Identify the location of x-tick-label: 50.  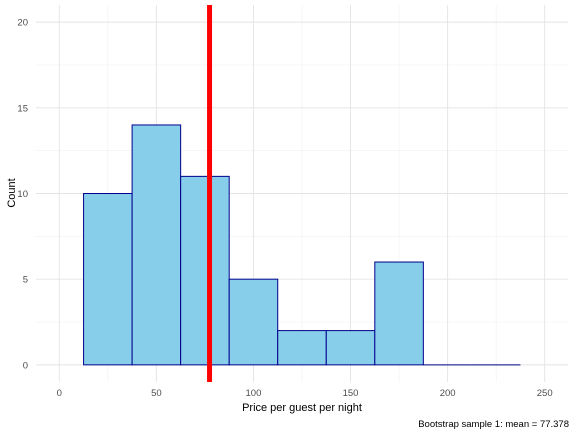
(156, 393).